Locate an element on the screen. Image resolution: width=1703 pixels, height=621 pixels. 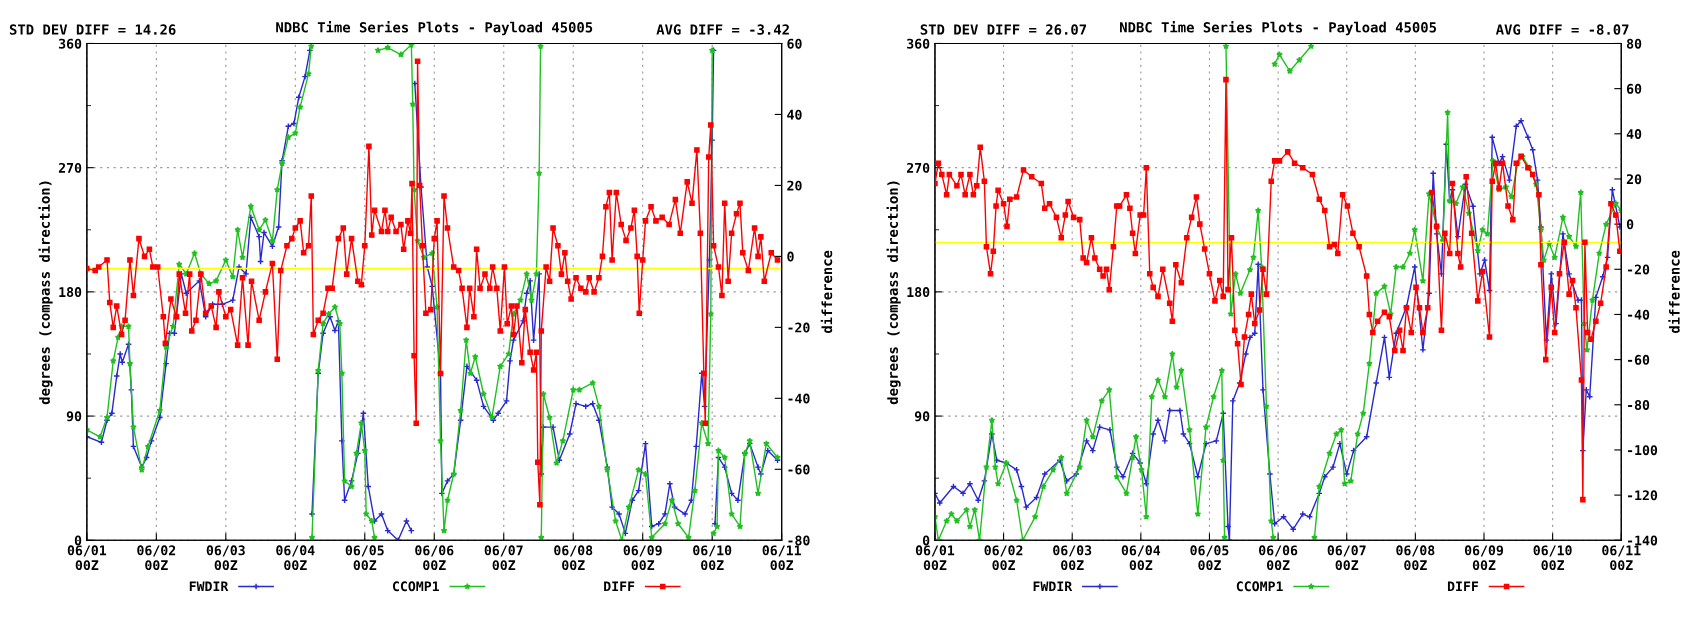
text: STD DEV DIFF = 26.07 is located at coordinates (1003, 29).